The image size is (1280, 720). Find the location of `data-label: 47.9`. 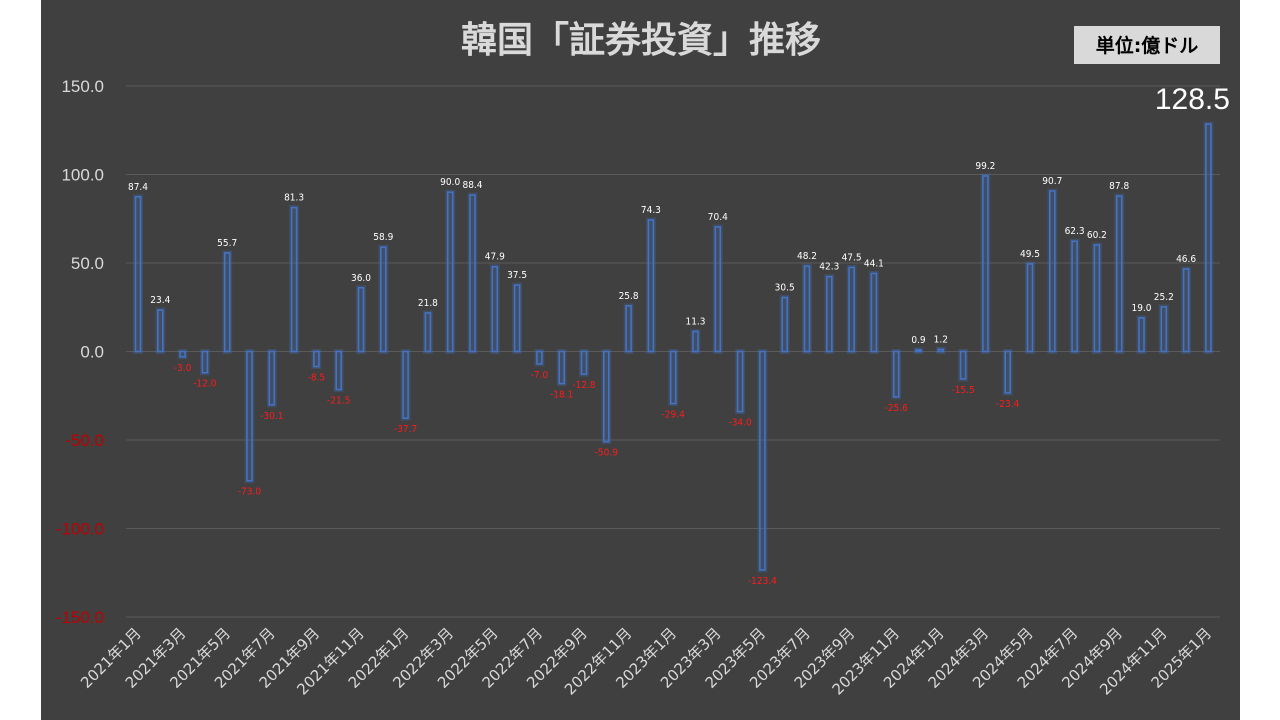

data-label: 47.9 is located at coordinates (495, 257).